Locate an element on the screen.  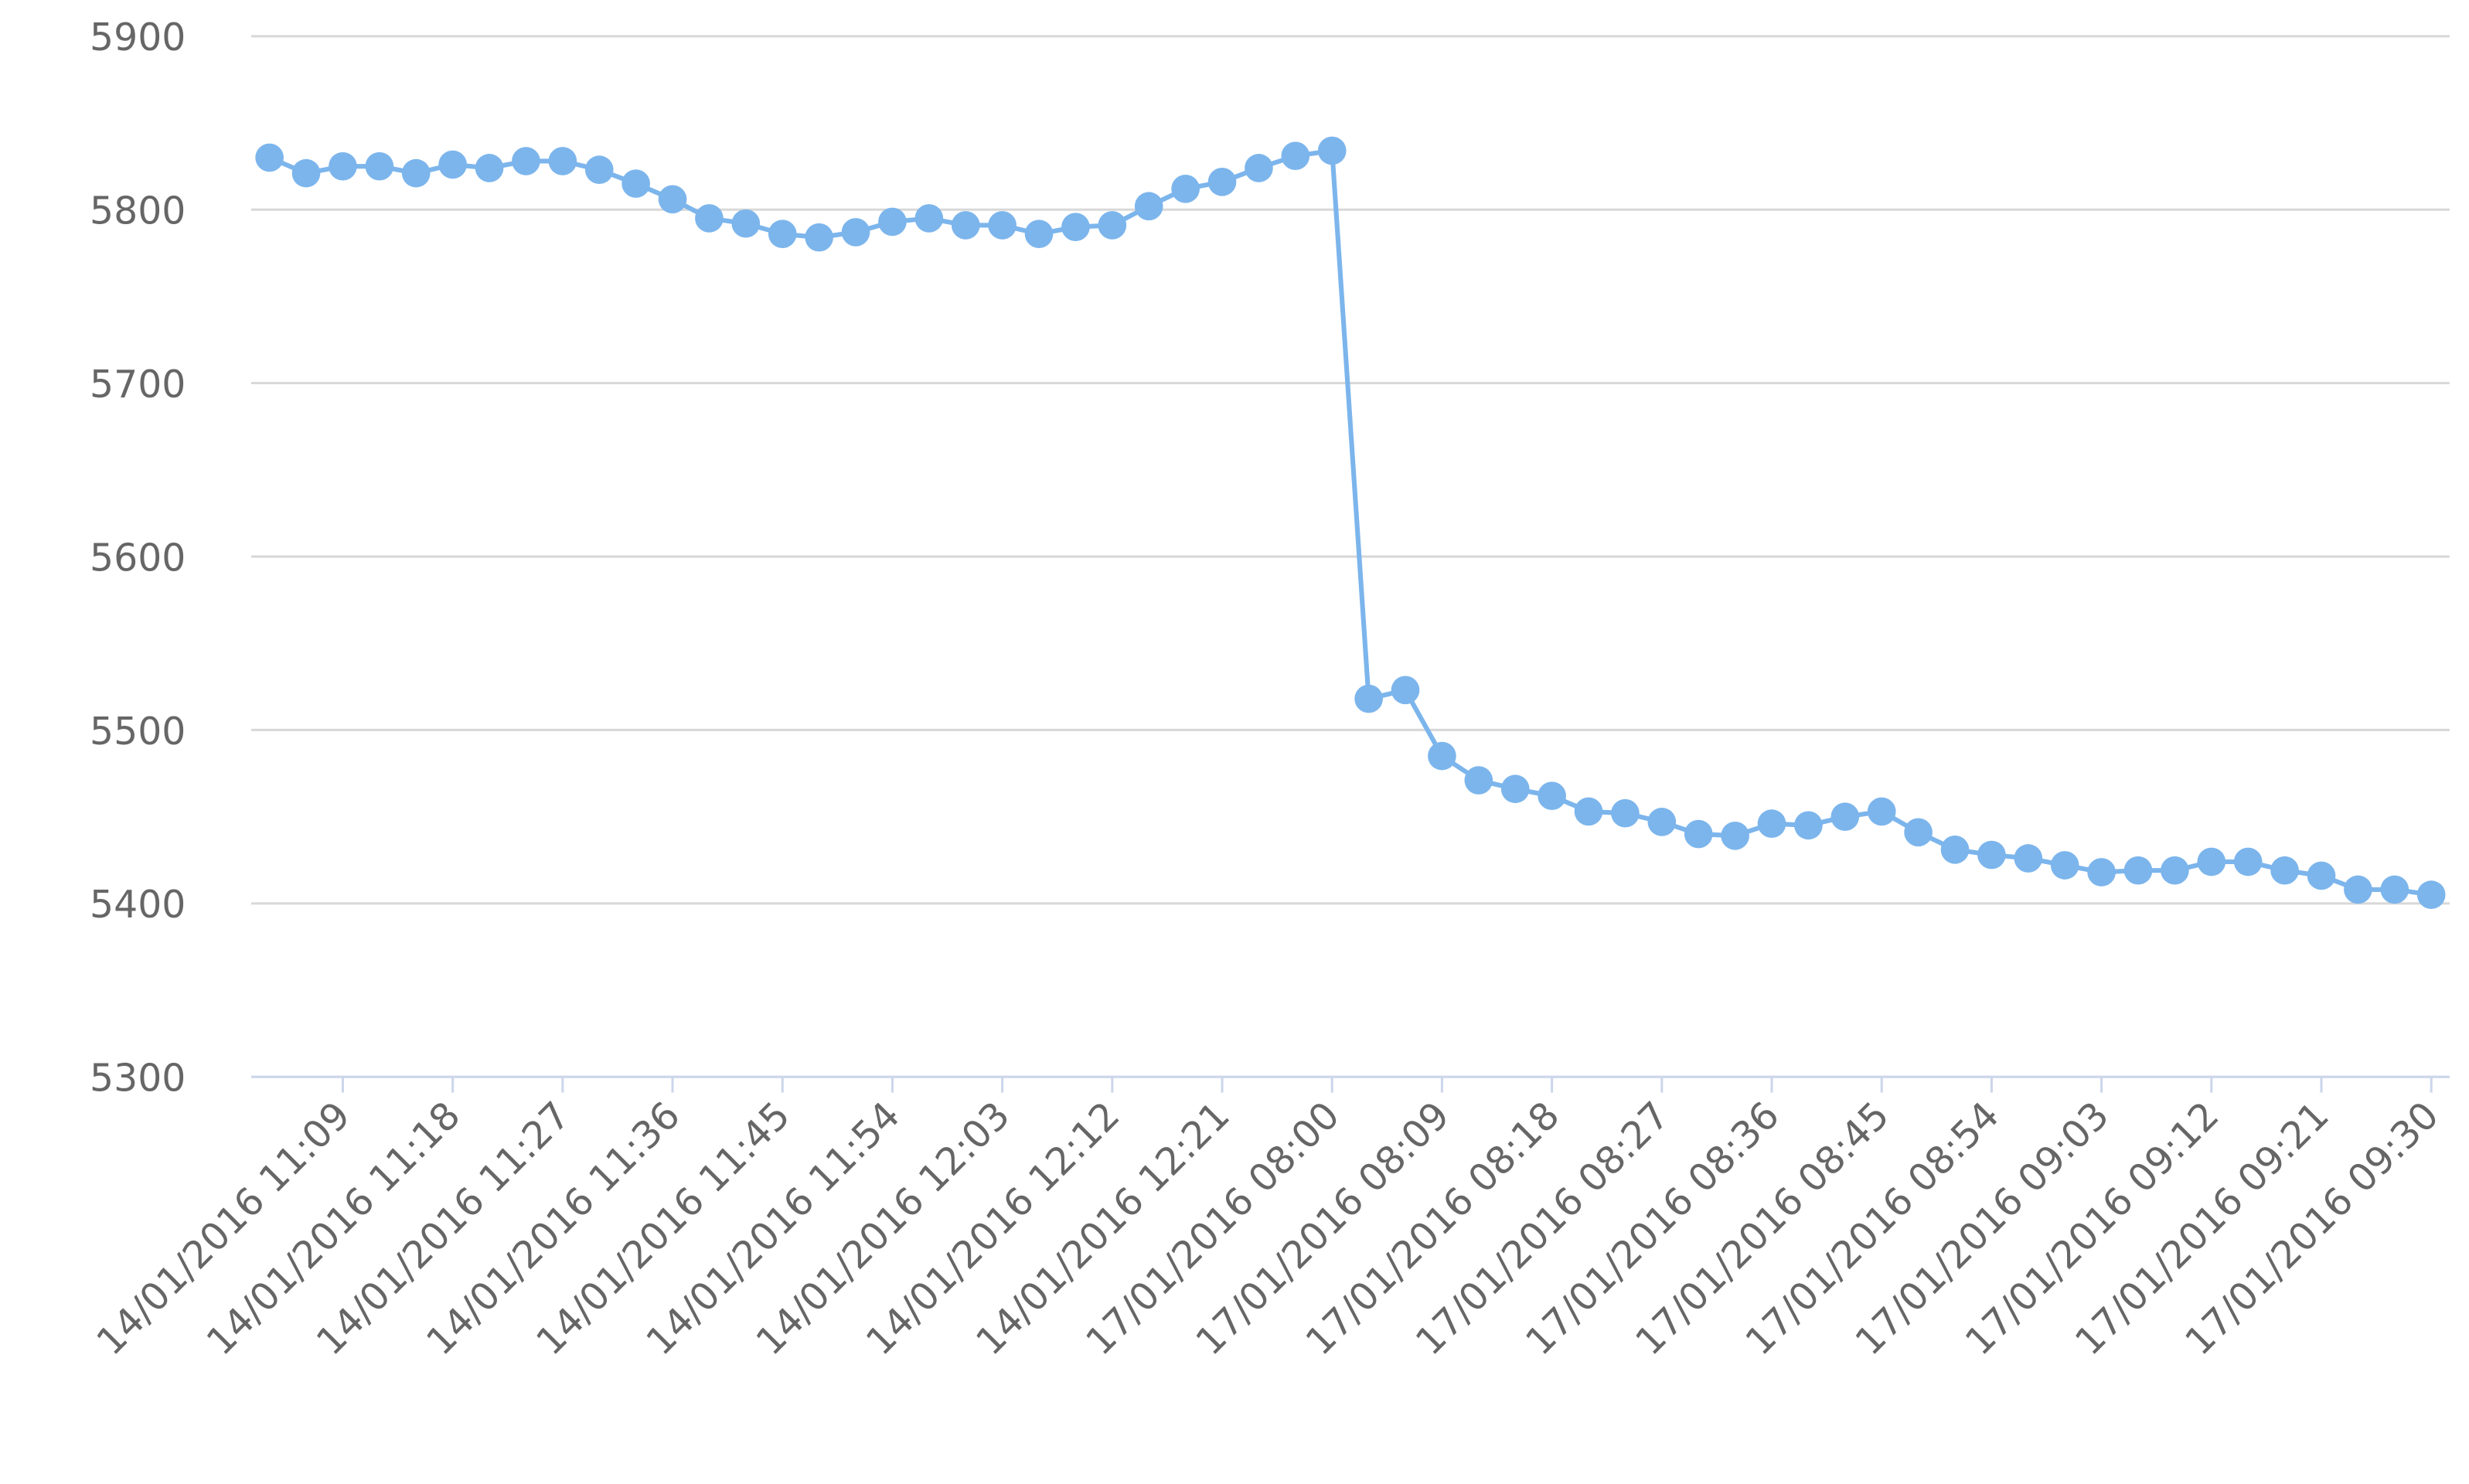
y-tick-label: 5400 is located at coordinates (138, 905).